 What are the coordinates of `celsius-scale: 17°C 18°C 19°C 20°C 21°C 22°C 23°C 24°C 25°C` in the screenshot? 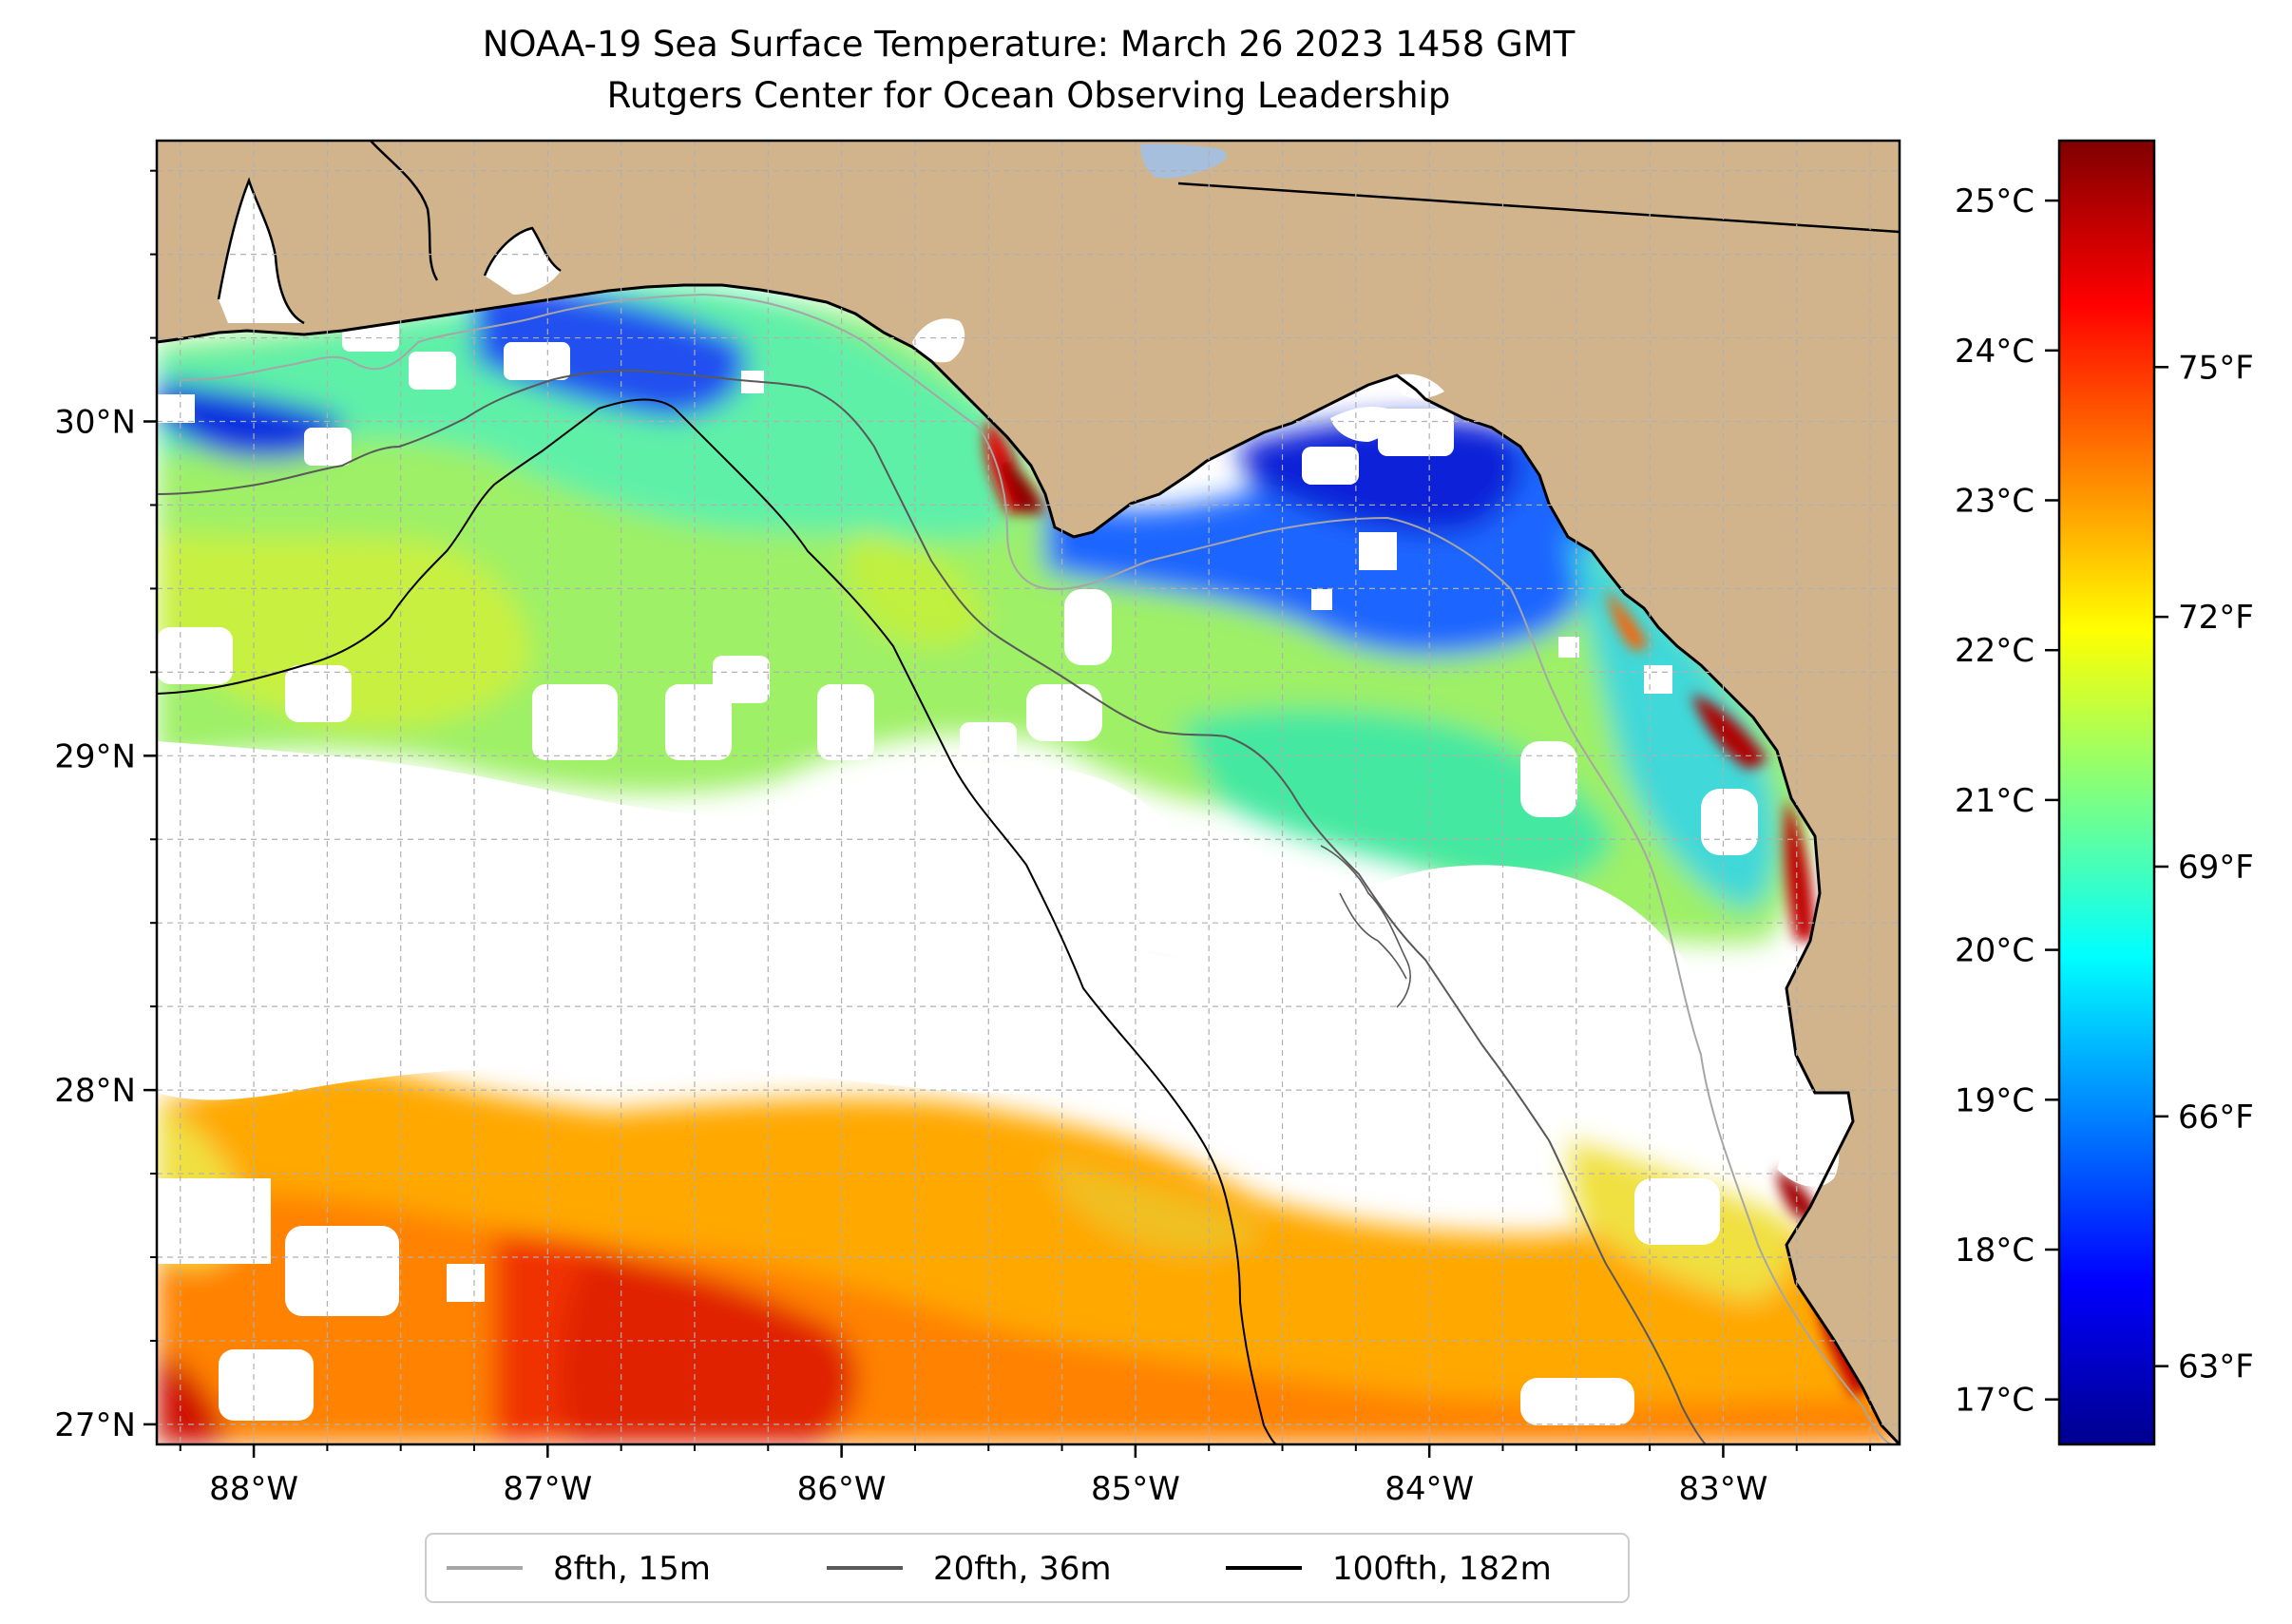 It's located at (2007, 801).